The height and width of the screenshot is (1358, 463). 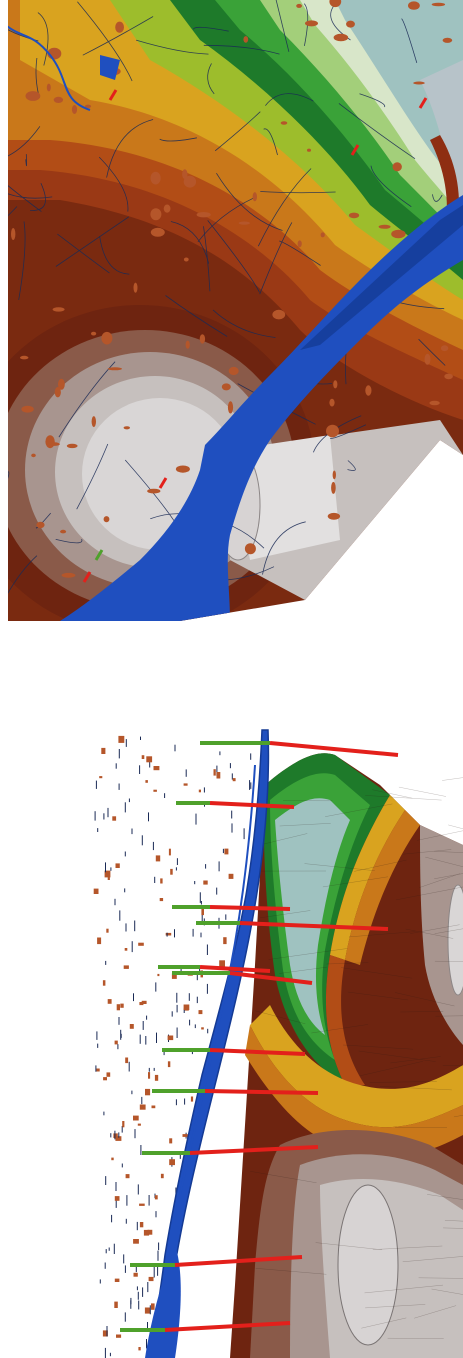 What do you see at coordinates (110, 67) in the screenshot?
I see `lake` at bounding box center [110, 67].